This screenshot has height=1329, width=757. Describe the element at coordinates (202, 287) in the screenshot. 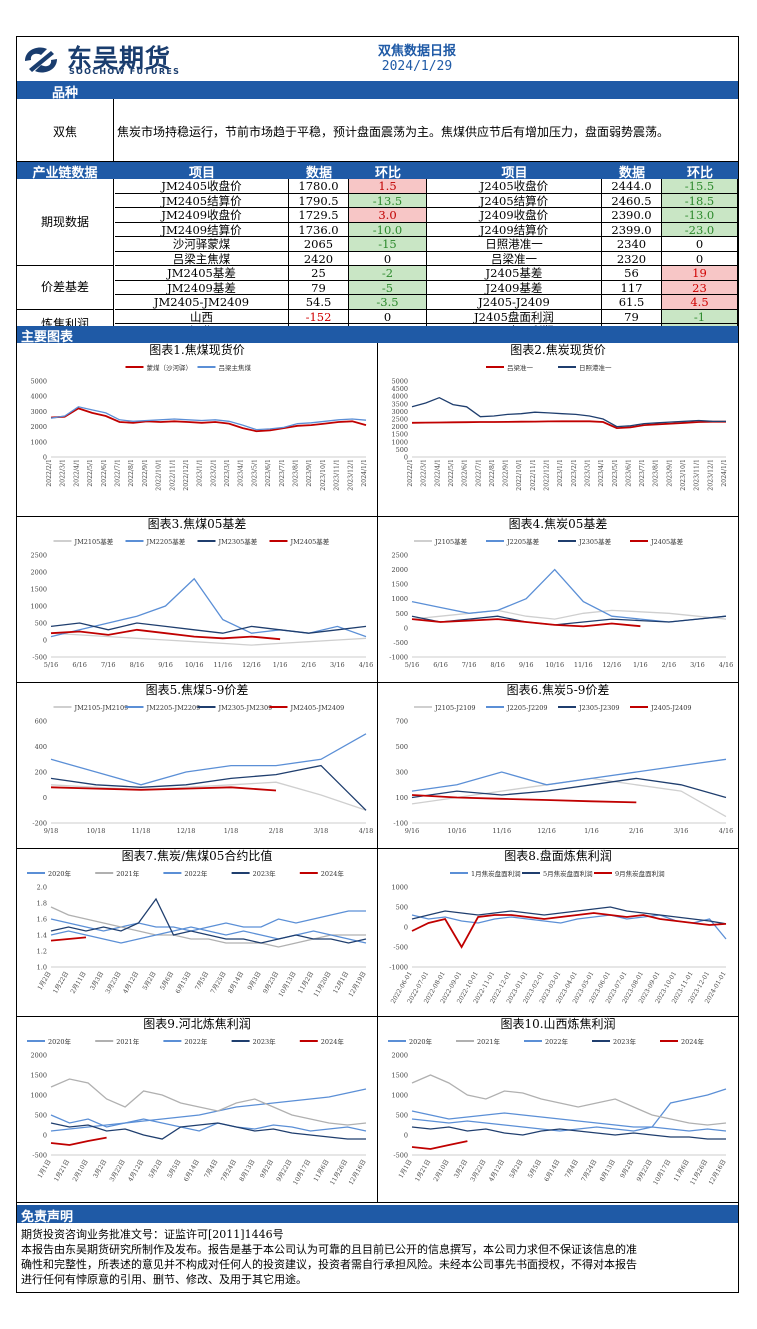

I see `table-cell-l-item: JM2409基差` at that location.